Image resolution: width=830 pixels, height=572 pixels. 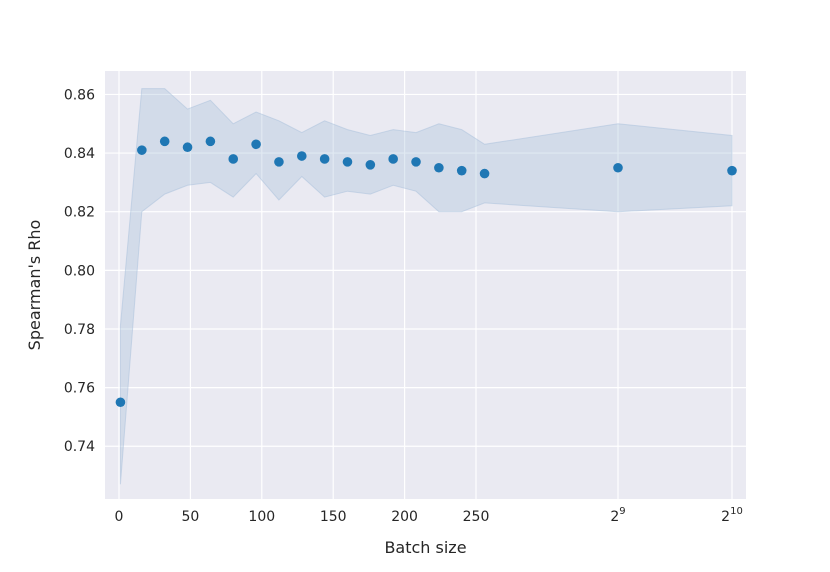 I want to click on y-tick-label: 0.80, so click(x=79, y=271).